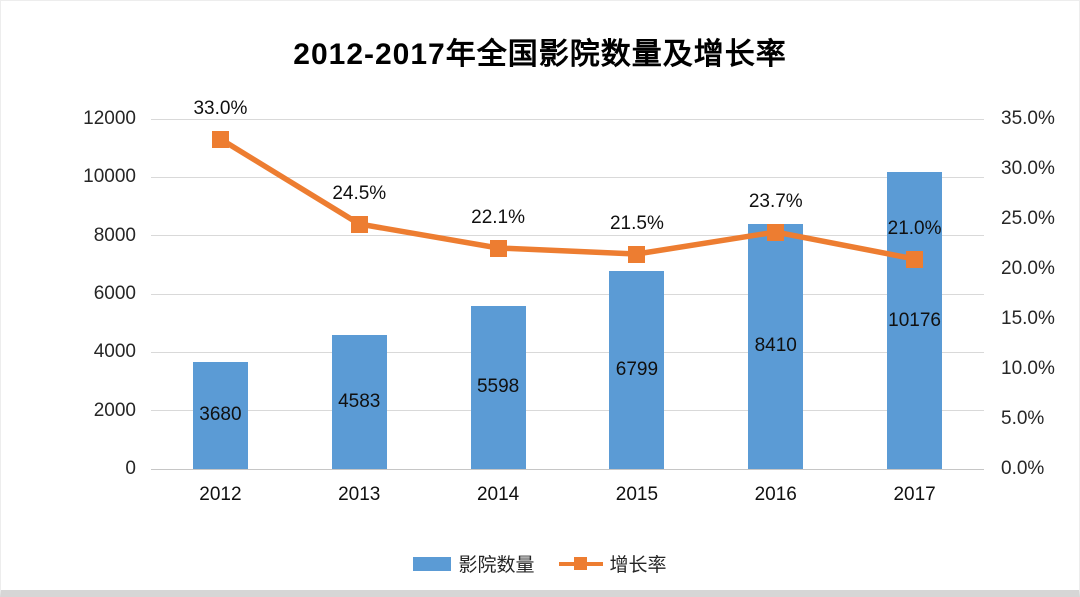  What do you see at coordinates (914, 320) in the screenshot?
I see `bar-value-label: 10176` at bounding box center [914, 320].